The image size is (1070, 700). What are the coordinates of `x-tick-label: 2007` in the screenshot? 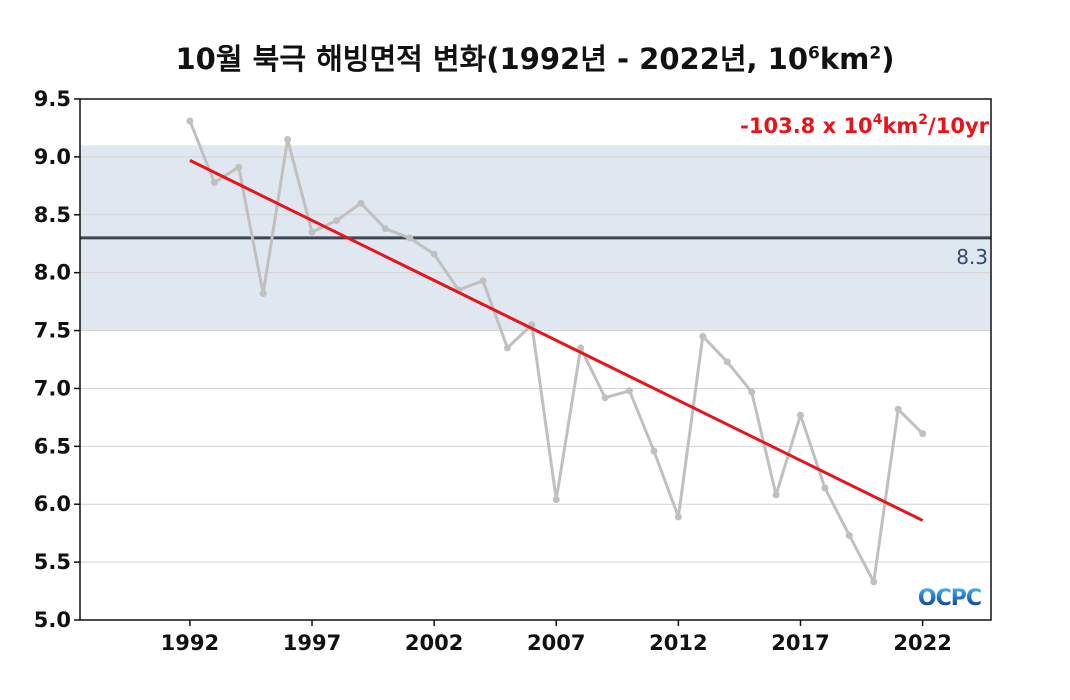 It's located at (556, 643).